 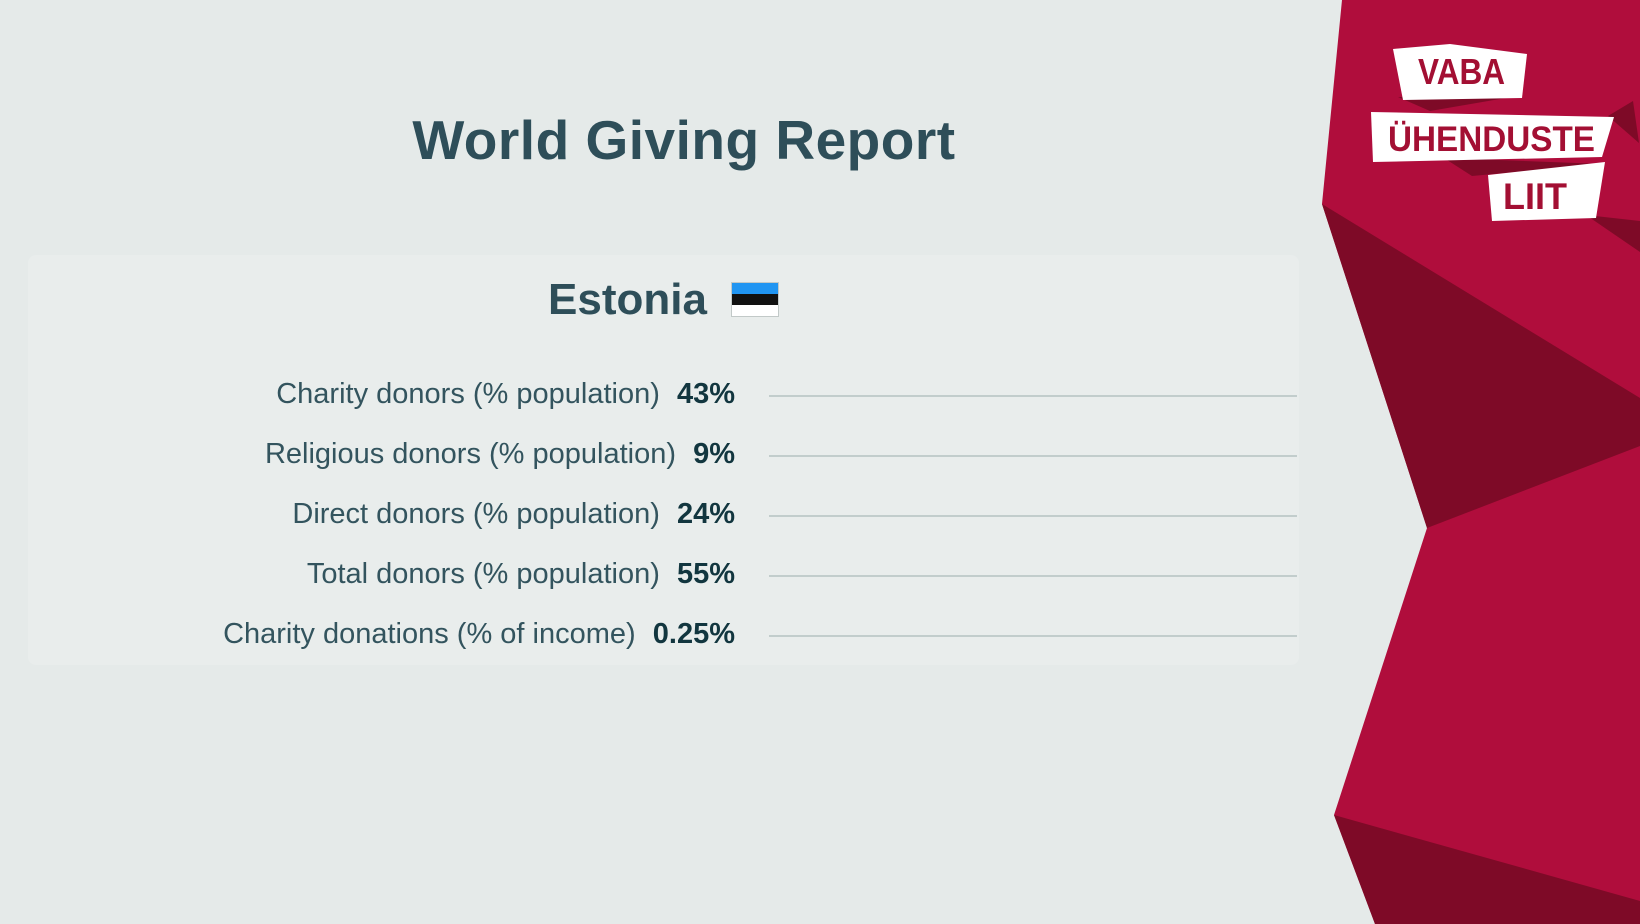 I want to click on logo-banner-uhenduste, so click(x=1492, y=137).